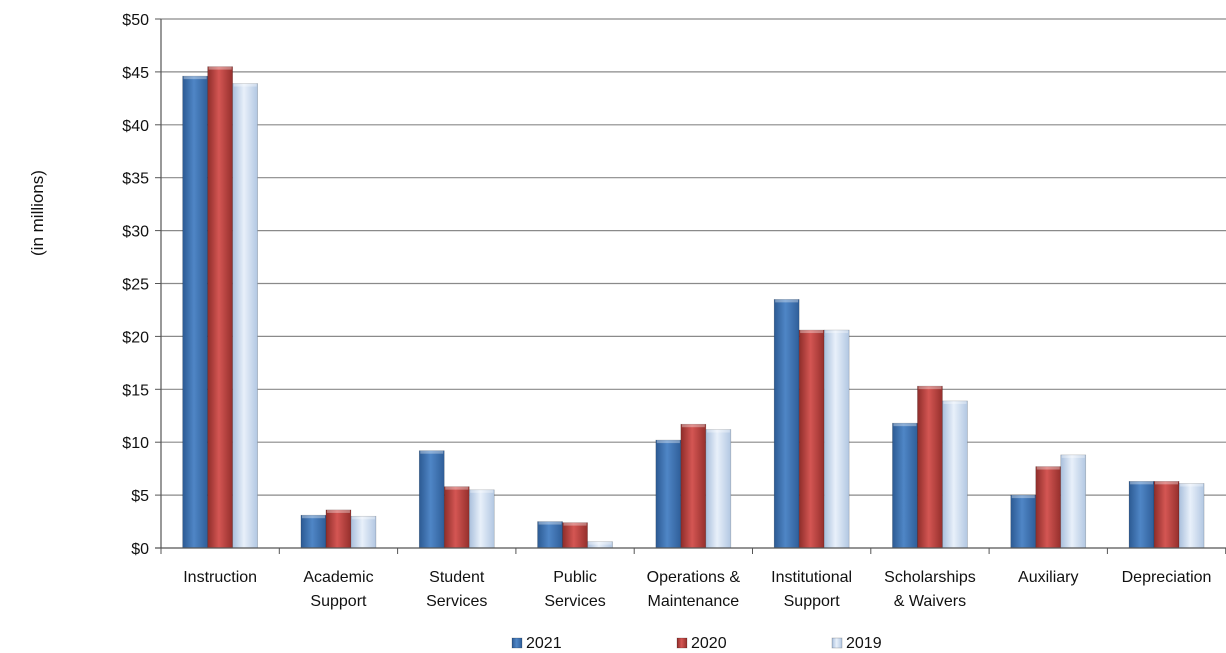 This screenshot has height=653, width=1226. What do you see at coordinates (338, 577) in the screenshot?
I see `category-label: Academic` at bounding box center [338, 577].